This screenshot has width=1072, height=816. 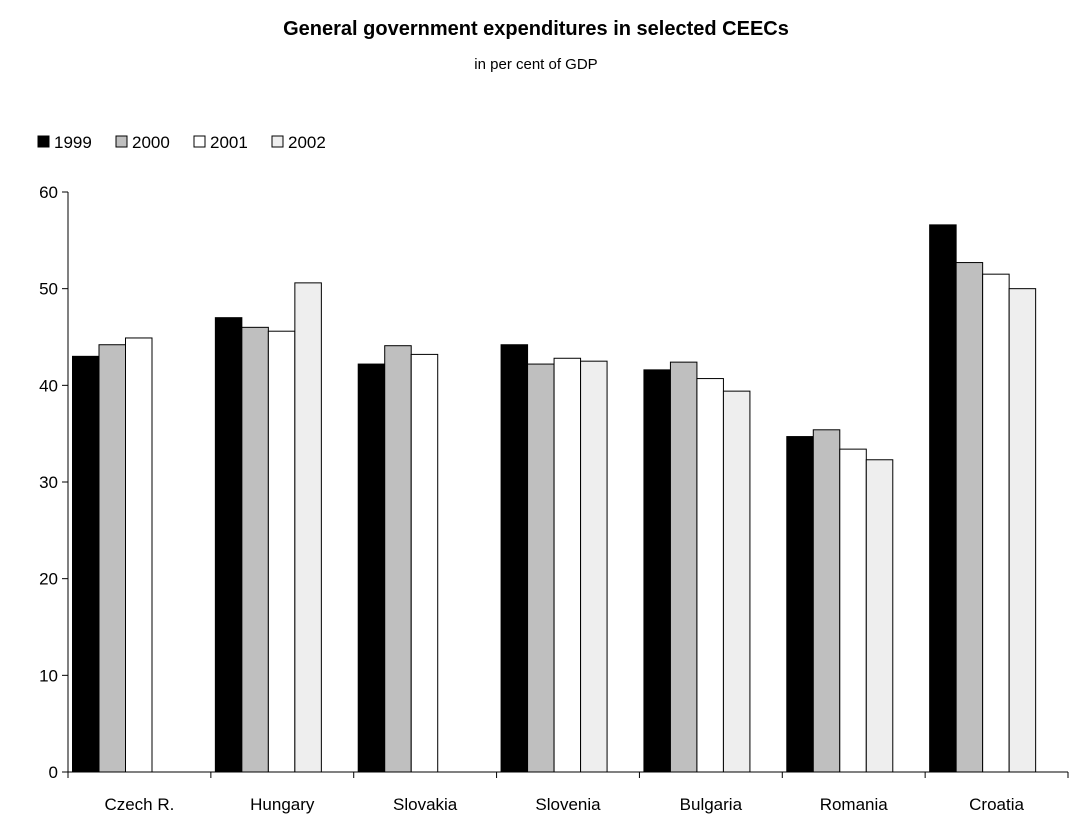 What do you see at coordinates (969, 517) in the screenshot?
I see `bar-croatia-2000` at bounding box center [969, 517].